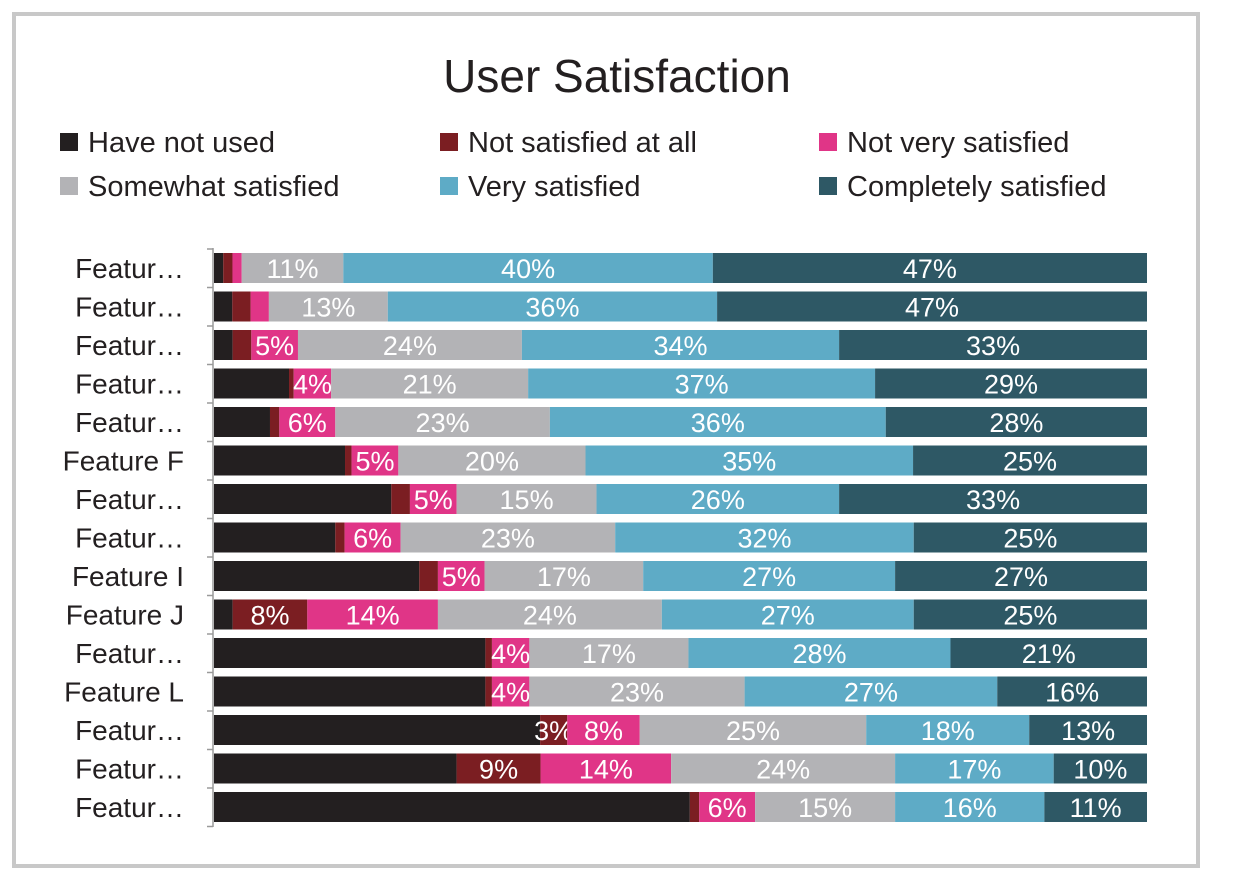 This screenshot has height=890, width=1234. I want to click on category-label: Feature F, so click(123, 461).